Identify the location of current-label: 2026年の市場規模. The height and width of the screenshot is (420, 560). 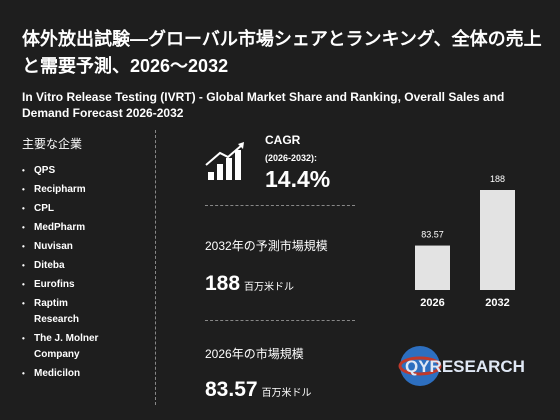
(254, 354).